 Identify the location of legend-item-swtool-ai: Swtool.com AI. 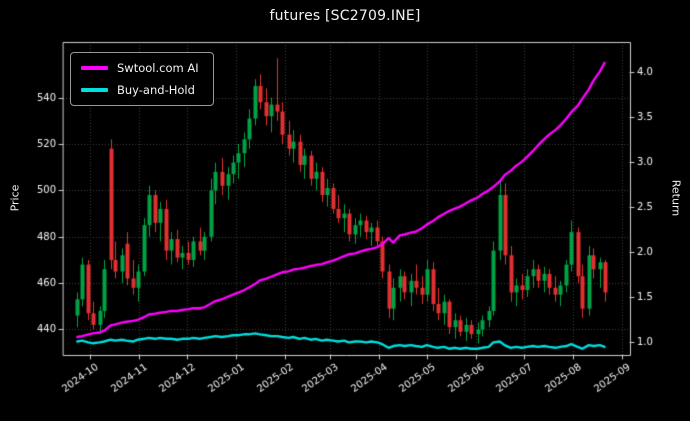
(140, 68).